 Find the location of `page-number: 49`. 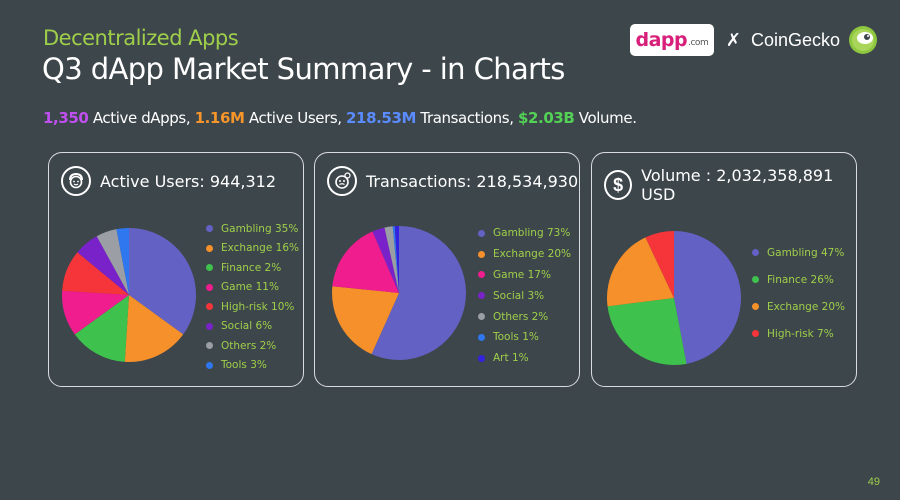

page-number: 49 is located at coordinates (873, 482).